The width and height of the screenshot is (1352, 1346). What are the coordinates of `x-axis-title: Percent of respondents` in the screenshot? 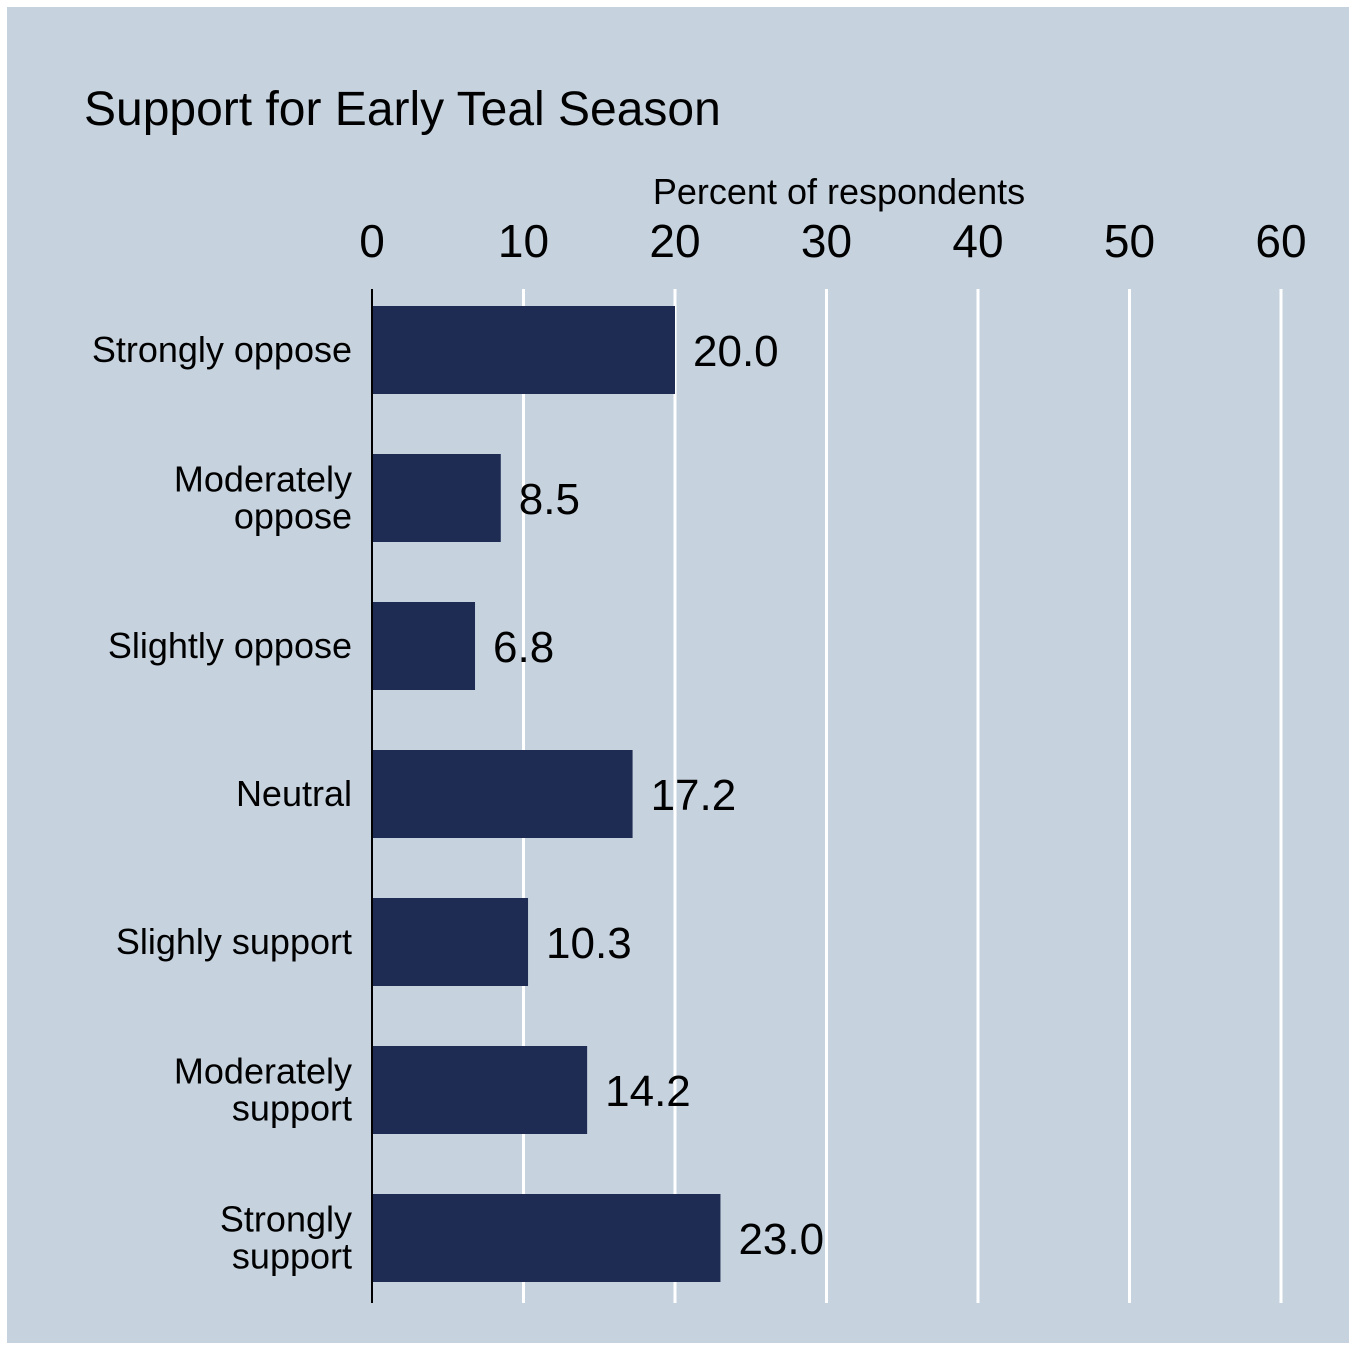 It's located at (839, 191).